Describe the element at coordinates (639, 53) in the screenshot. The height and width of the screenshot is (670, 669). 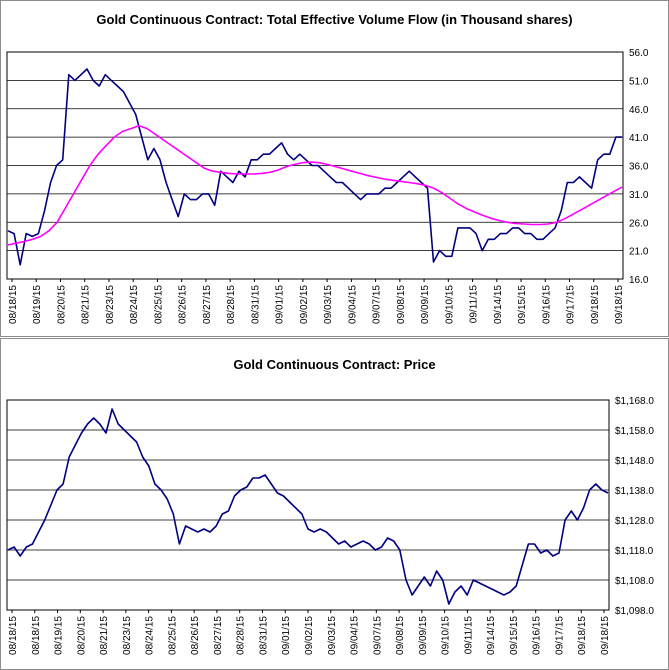
I see `y-tick-label: 56.0` at that location.